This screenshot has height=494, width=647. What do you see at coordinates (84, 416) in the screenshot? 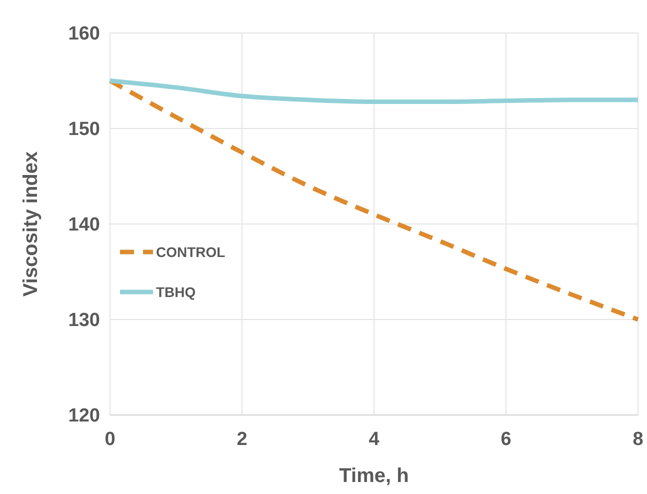
I see `y-tick-label: 120` at bounding box center [84, 416].